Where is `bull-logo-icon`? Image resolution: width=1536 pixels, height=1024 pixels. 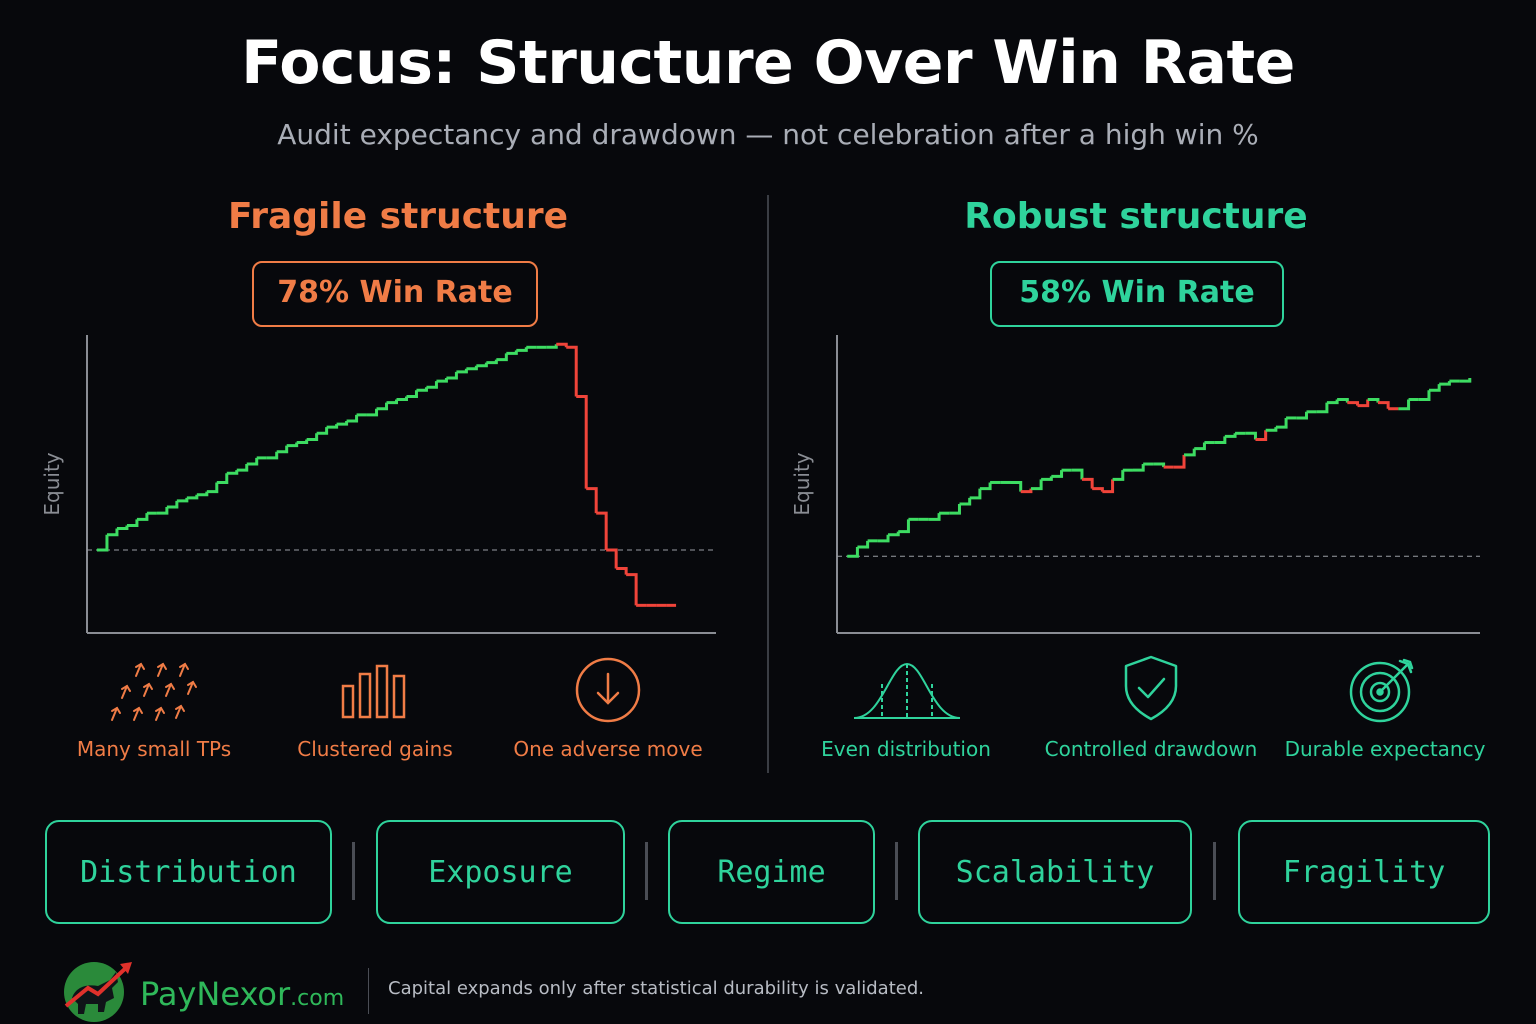
bull-logo-icon is located at coordinates (98, 992).